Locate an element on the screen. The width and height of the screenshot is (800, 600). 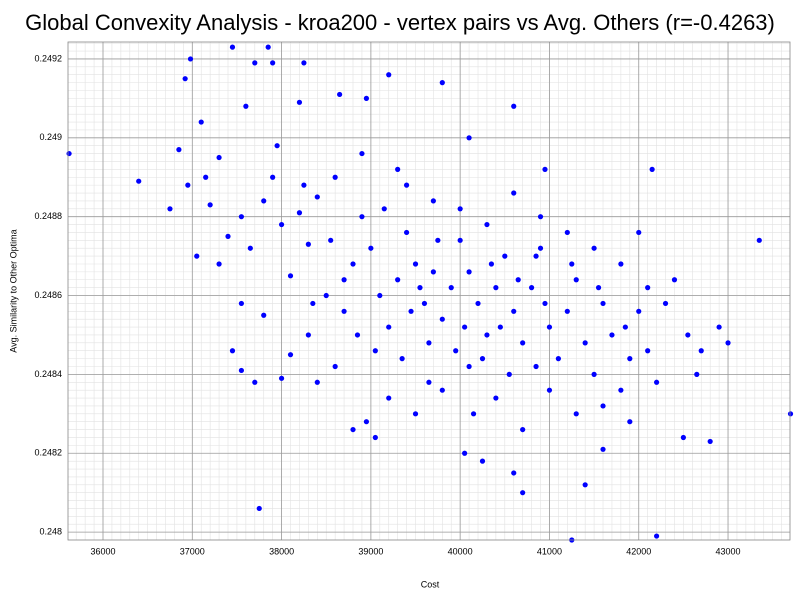
x-axis-label: Cost is located at coordinates (430, 584).